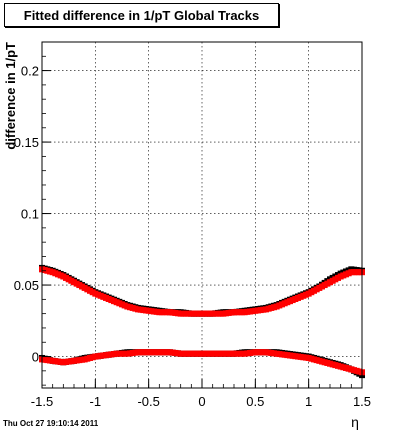 The width and height of the screenshot is (400, 433). Describe the element at coordinates (51, 423) in the screenshot. I see `timestamp-footer: Thu Oct 27 19:10:14 2011` at that location.